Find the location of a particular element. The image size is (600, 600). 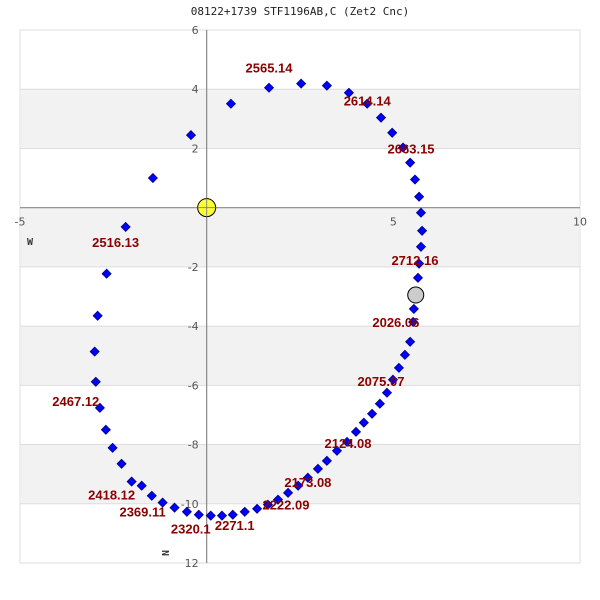

y-tick-label: -4 is located at coordinates (193, 326).